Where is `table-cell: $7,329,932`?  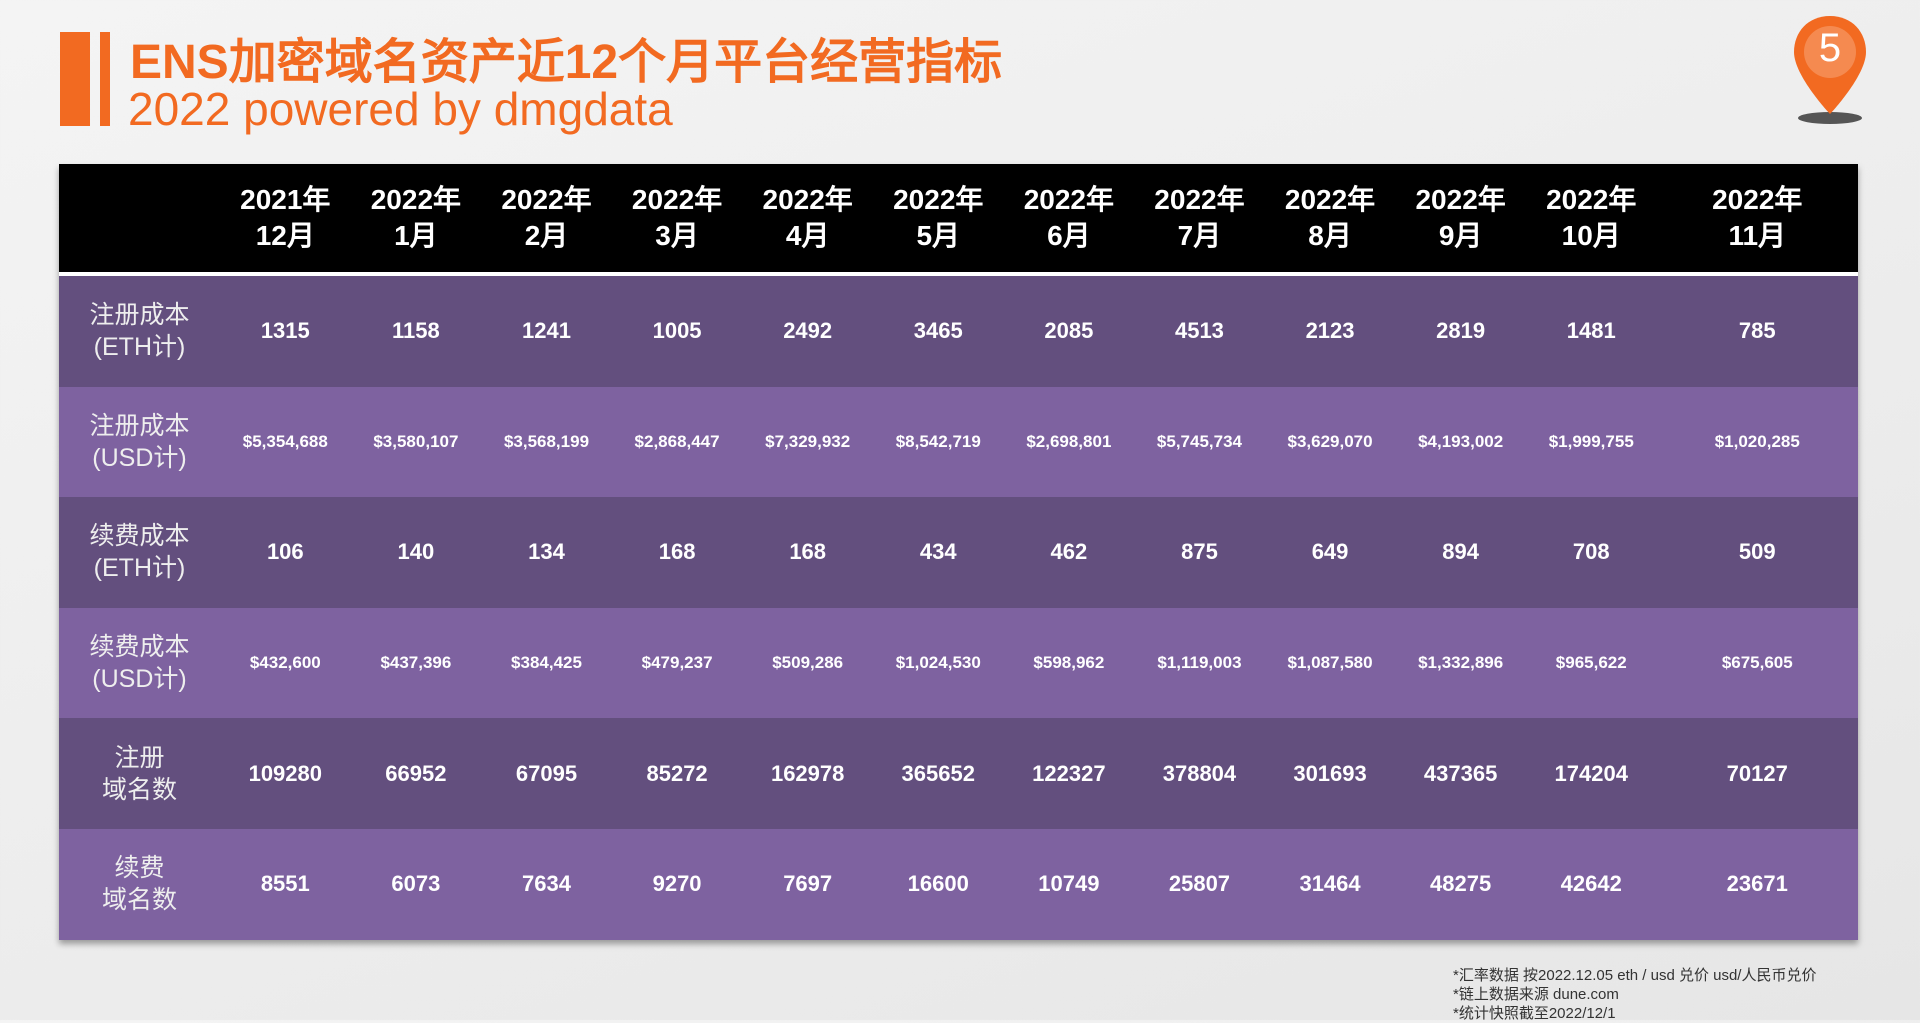 table-cell: $7,329,932 is located at coordinates (808, 441).